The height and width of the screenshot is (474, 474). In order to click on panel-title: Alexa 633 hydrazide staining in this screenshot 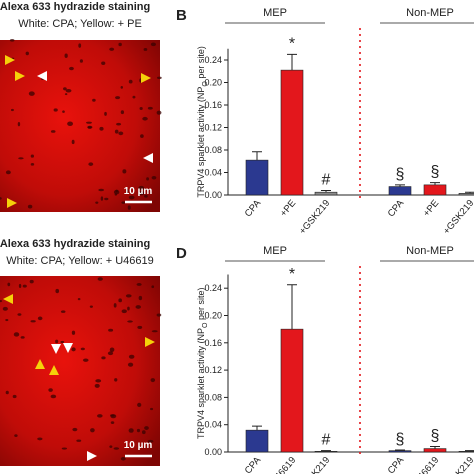, I will do `click(75, 7)`.